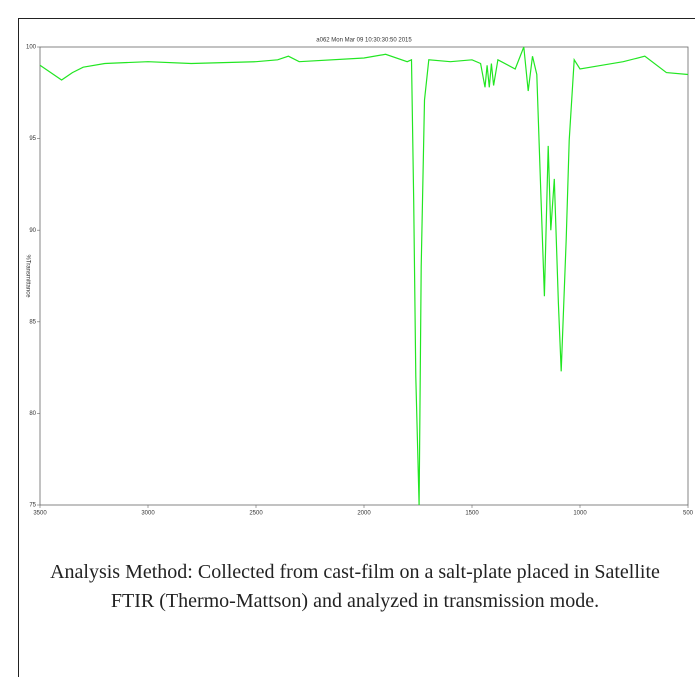  Describe the element at coordinates (148, 514) in the screenshot. I see `x-tick-label: 3000` at that location.